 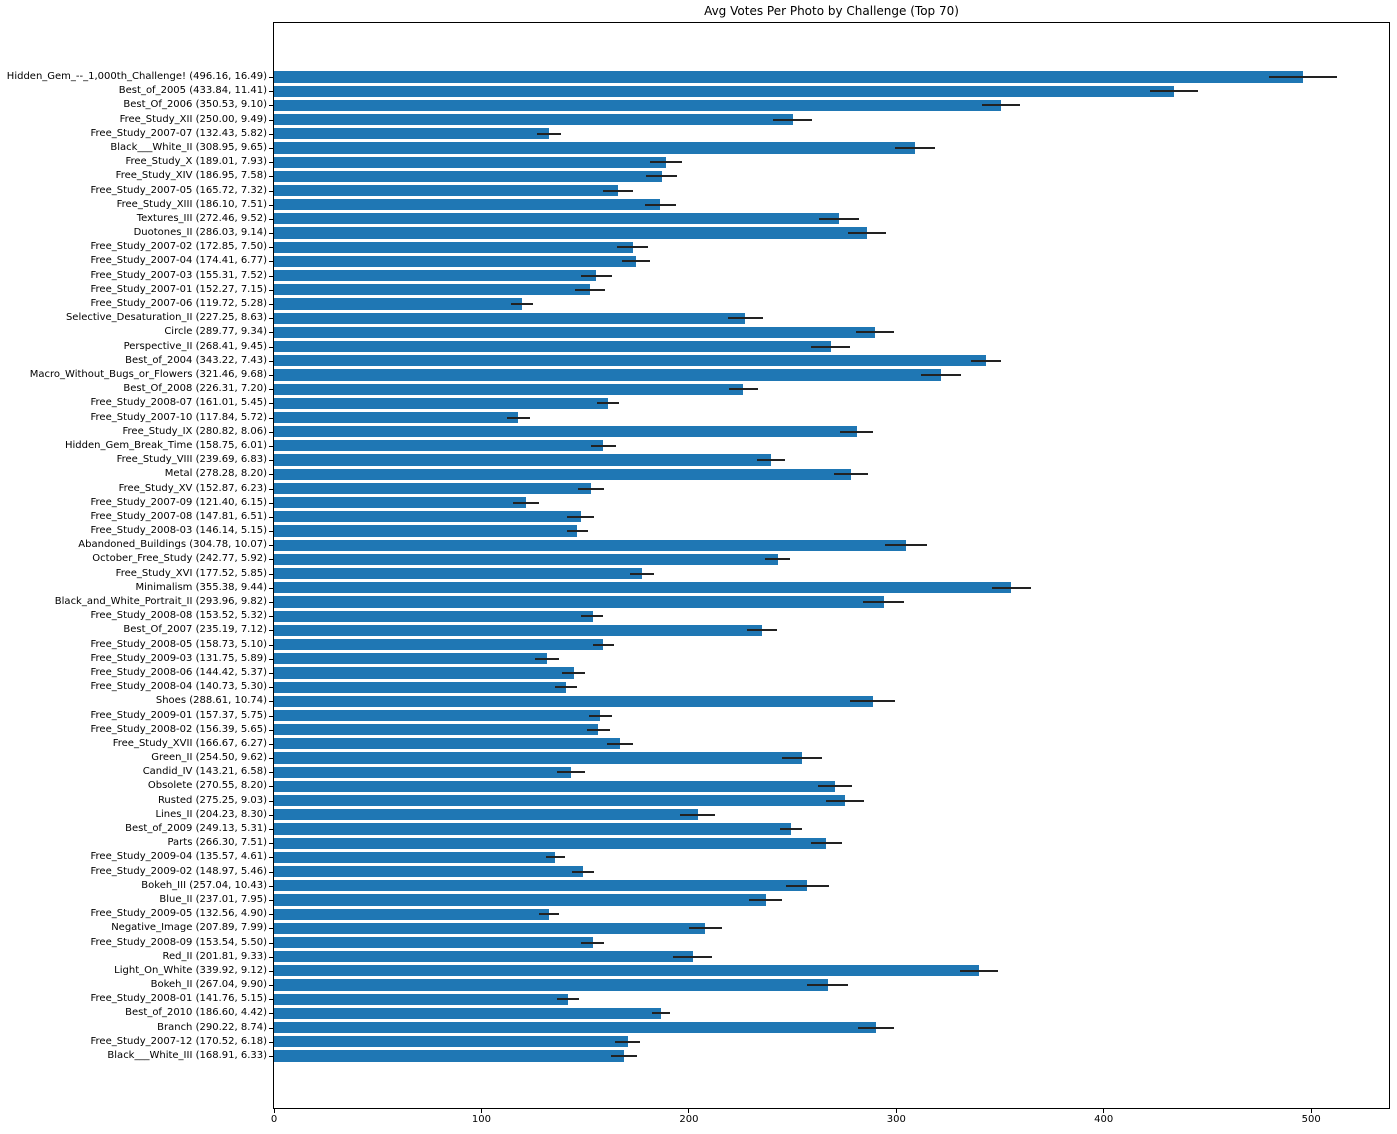 What do you see at coordinates (178, 289) in the screenshot?
I see `y-tick-label: Free_Study_2007-01 (152.27, 7.15)` at bounding box center [178, 289].